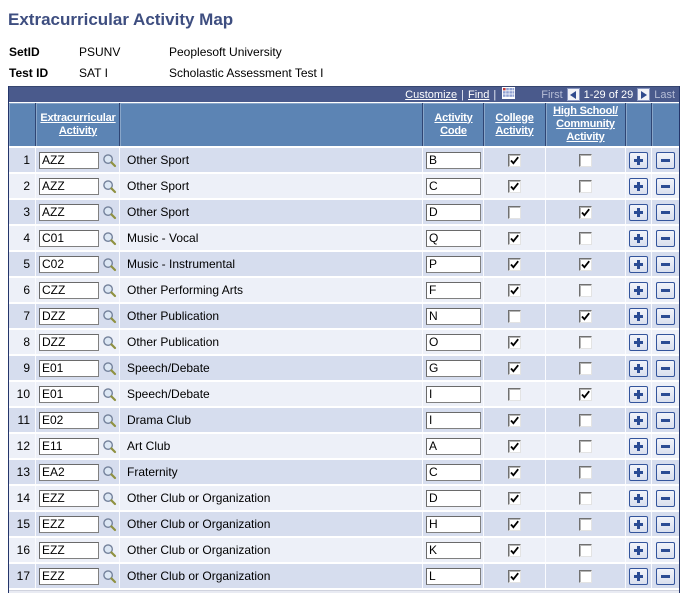  Describe the element at coordinates (644, 94) in the screenshot. I see `next-page-button` at that location.